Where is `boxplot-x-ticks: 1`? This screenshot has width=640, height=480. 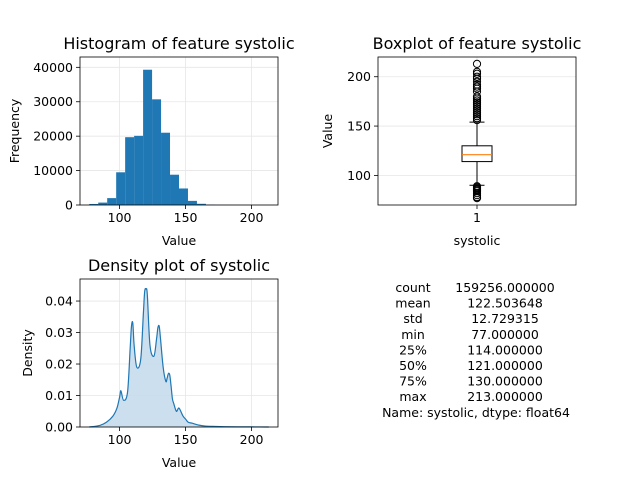
boxplot-x-ticks: 1 is located at coordinates (477, 215).